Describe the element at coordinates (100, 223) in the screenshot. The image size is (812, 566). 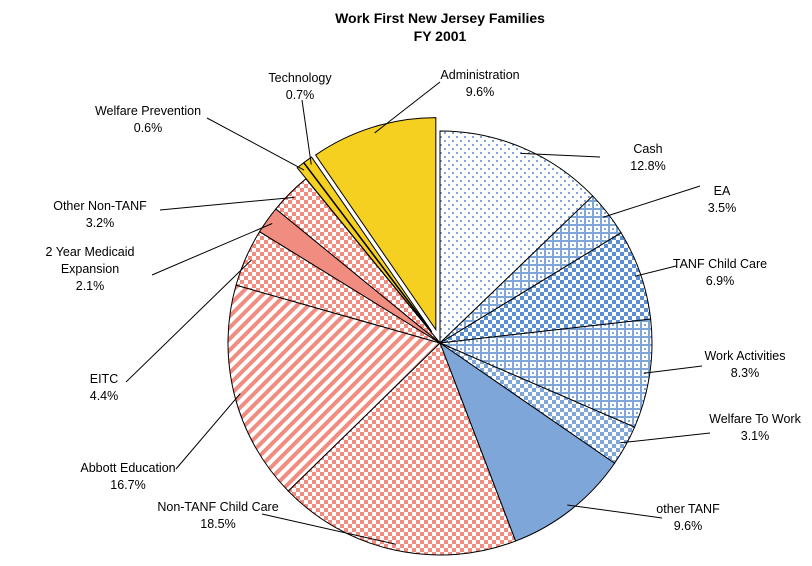
I see `slice-value: 3.2%` at that location.